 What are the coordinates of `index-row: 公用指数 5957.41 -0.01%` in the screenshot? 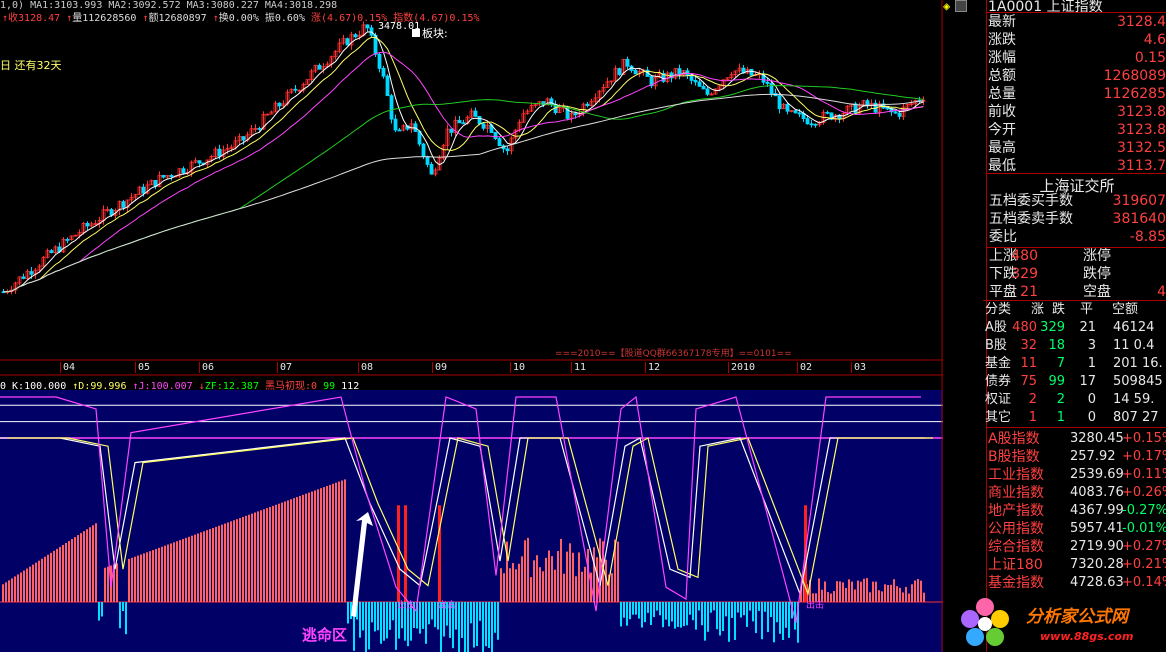 It's located at (1076, 529).